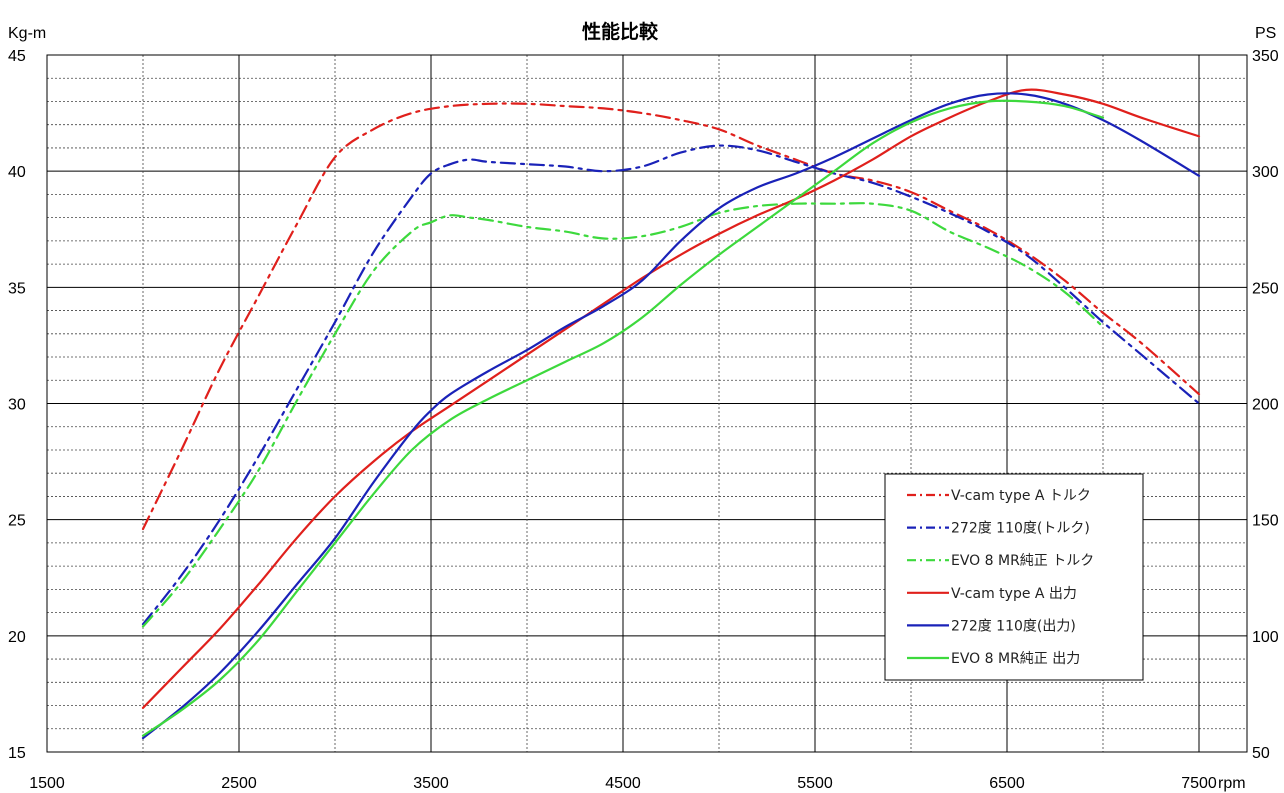 The height and width of the screenshot is (793, 1284). I want to click on y-right-axis-label: PS, so click(1265, 33).